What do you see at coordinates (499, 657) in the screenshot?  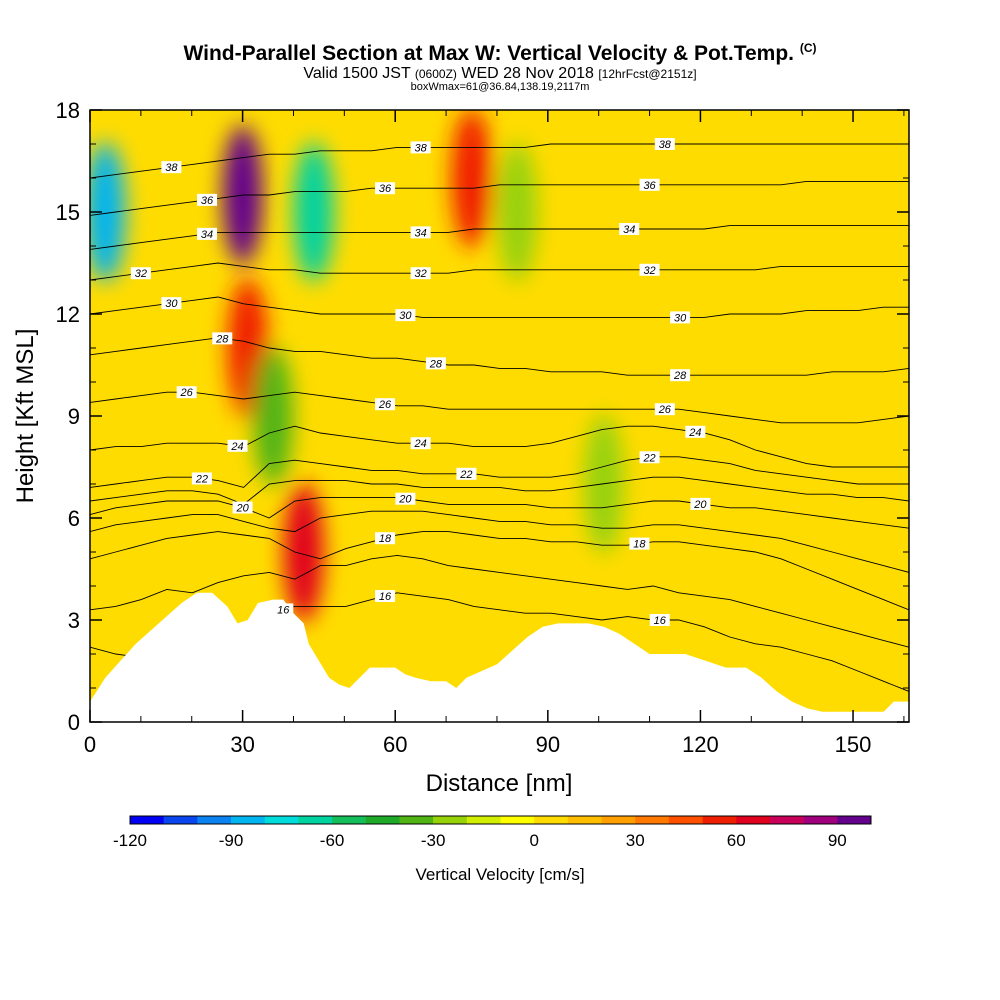 I see `terrain-mask` at bounding box center [499, 657].